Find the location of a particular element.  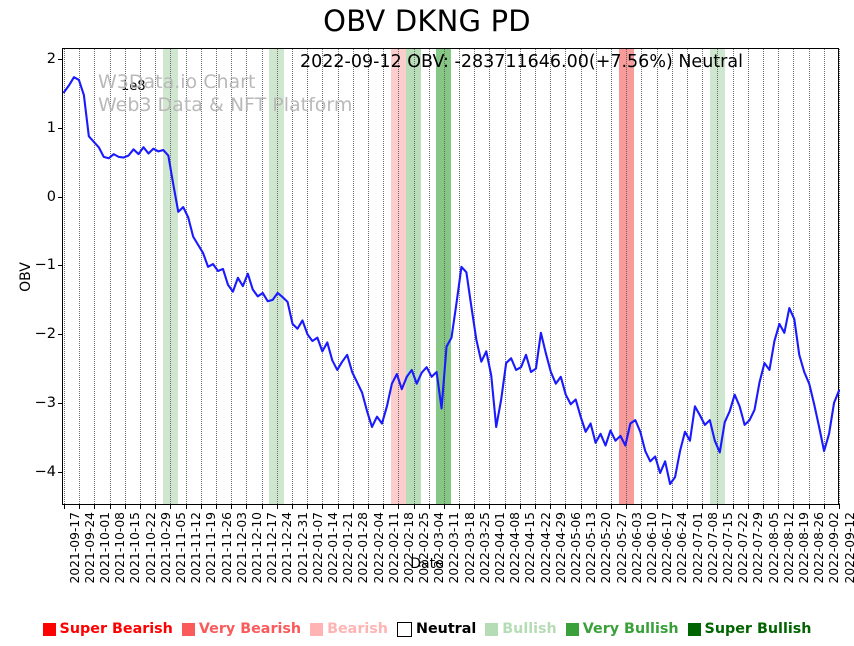

x-tick-label: 2022-03-04 is located at coordinates (439, 548).